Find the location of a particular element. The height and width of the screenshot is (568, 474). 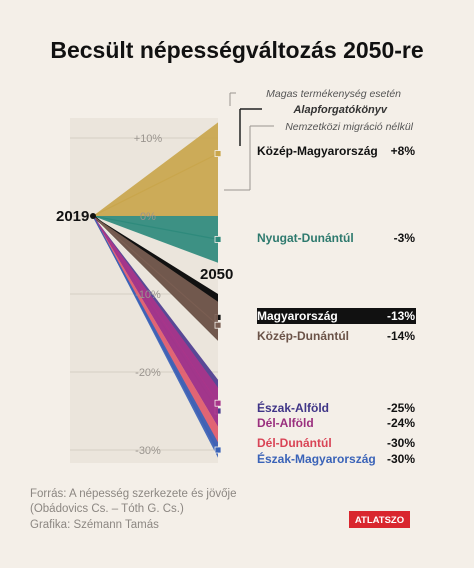

y-tick-label: 0% is located at coordinates (148, 217).